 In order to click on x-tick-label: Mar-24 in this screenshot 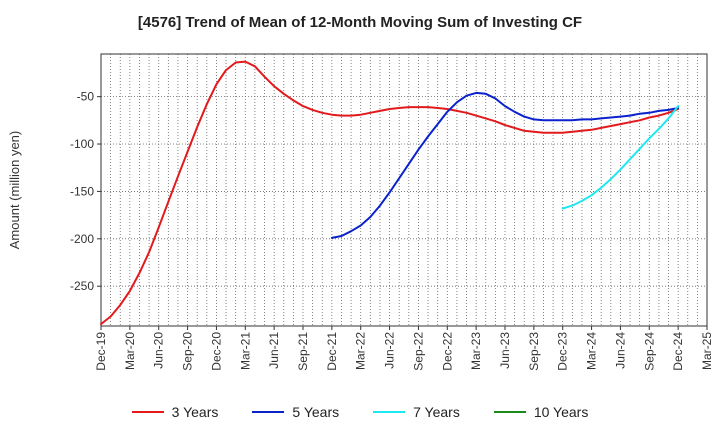, I will do `click(592, 351)`.